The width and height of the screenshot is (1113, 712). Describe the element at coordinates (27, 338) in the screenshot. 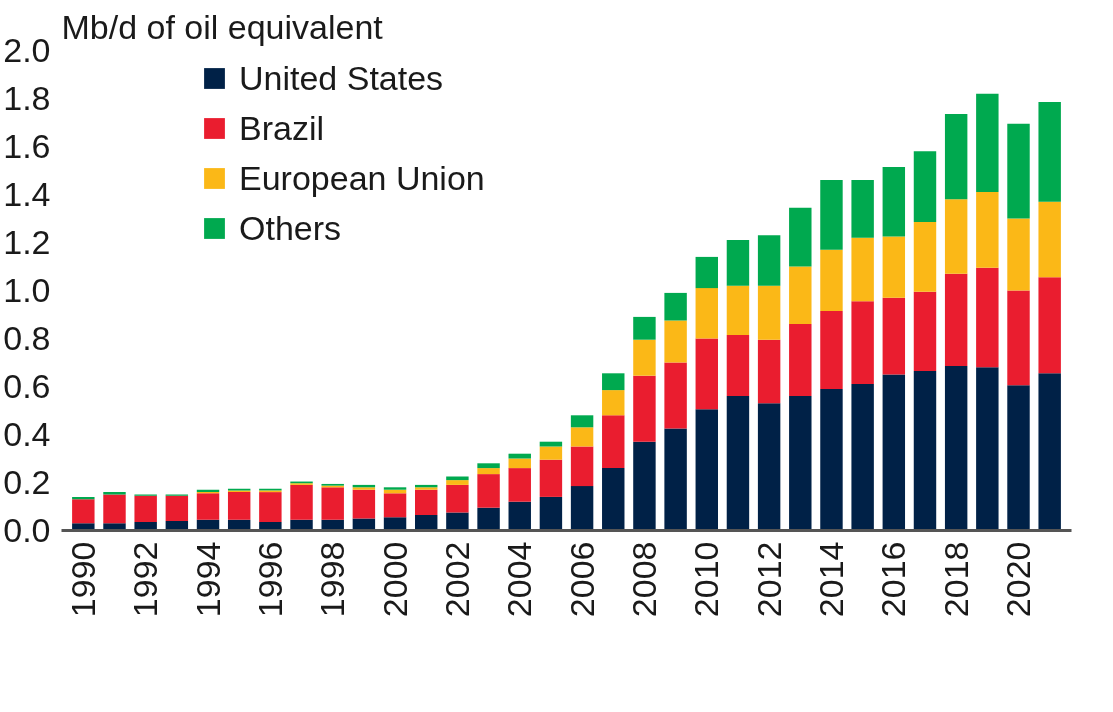

I see `y-tick-label: 0.8` at that location.